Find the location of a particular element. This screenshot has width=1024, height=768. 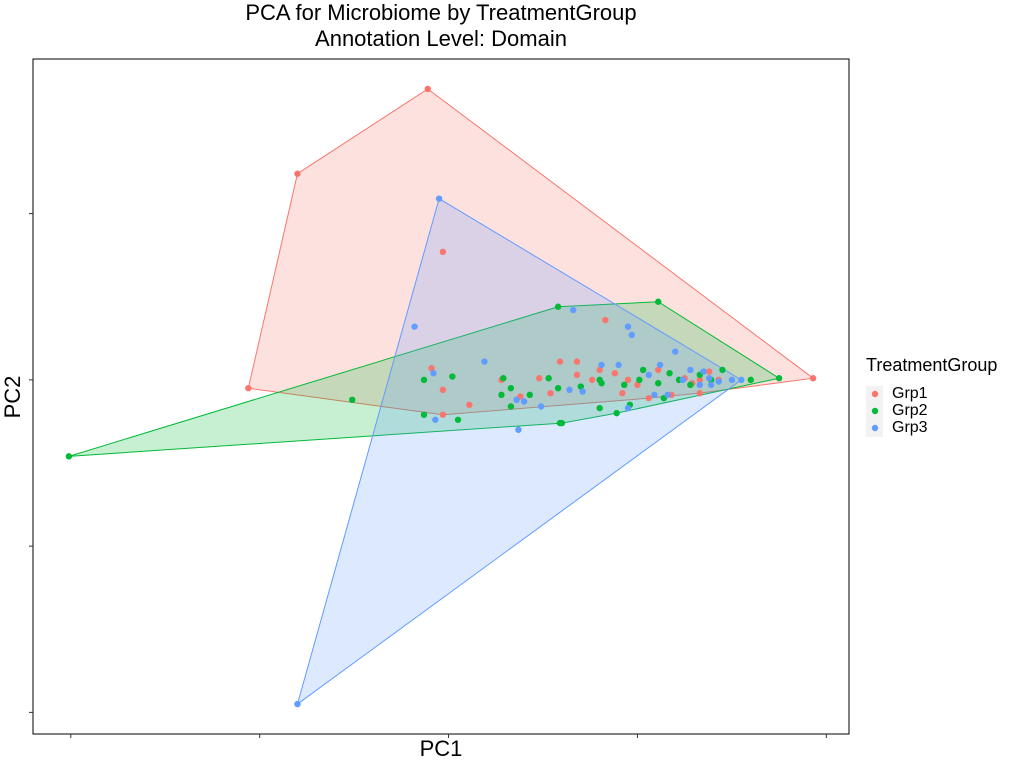

legend-title: TreatmentGroup is located at coordinates (931, 365).